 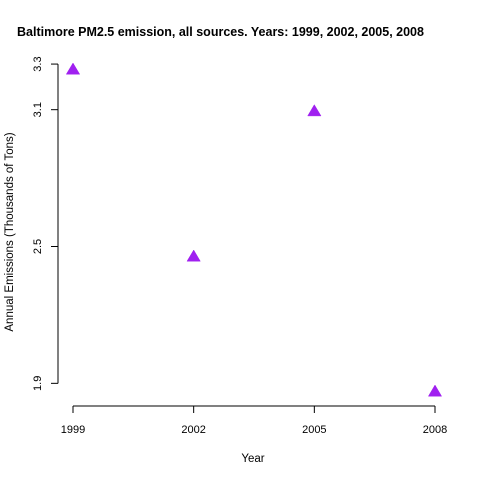 I want to click on x-axis: 1999 2002 2005 2008, so click(x=254, y=420).